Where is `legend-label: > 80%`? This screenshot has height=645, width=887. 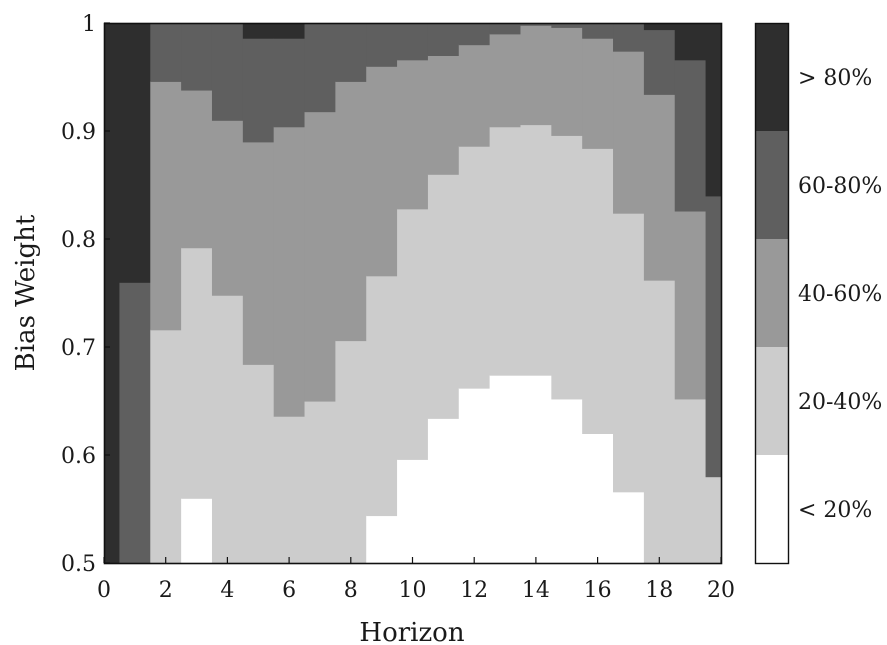
legend-label: > 80% is located at coordinates (835, 78).